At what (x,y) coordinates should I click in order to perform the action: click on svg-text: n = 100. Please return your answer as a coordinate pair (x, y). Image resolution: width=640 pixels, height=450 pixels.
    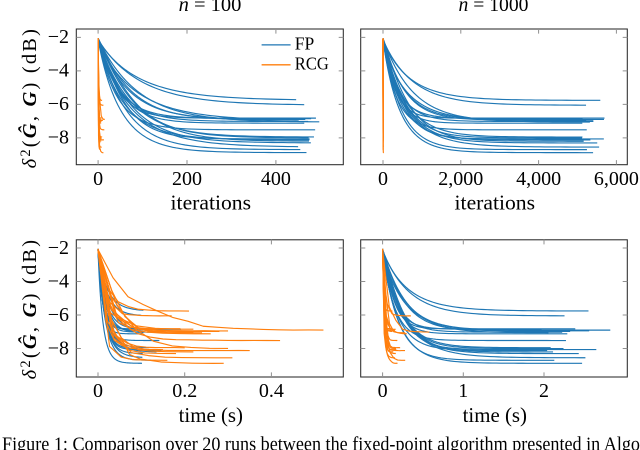
    Looking at the image, I should click on (210, 8).